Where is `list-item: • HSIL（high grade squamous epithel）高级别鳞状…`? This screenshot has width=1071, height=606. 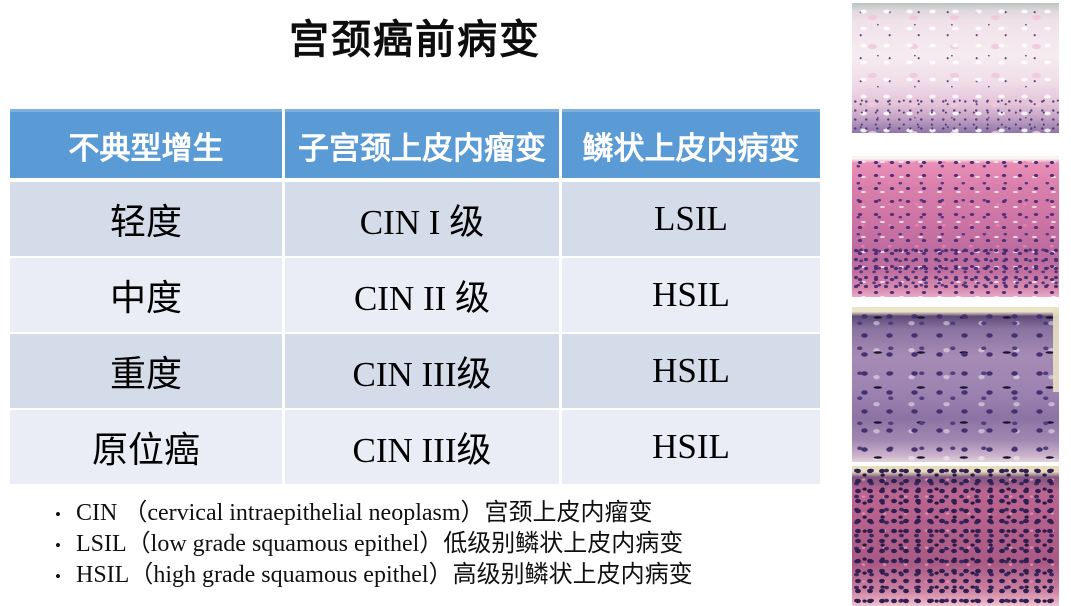 list-item: • HSIL（high grade squamous epithel）高级别鳞状… is located at coordinates (374, 575).